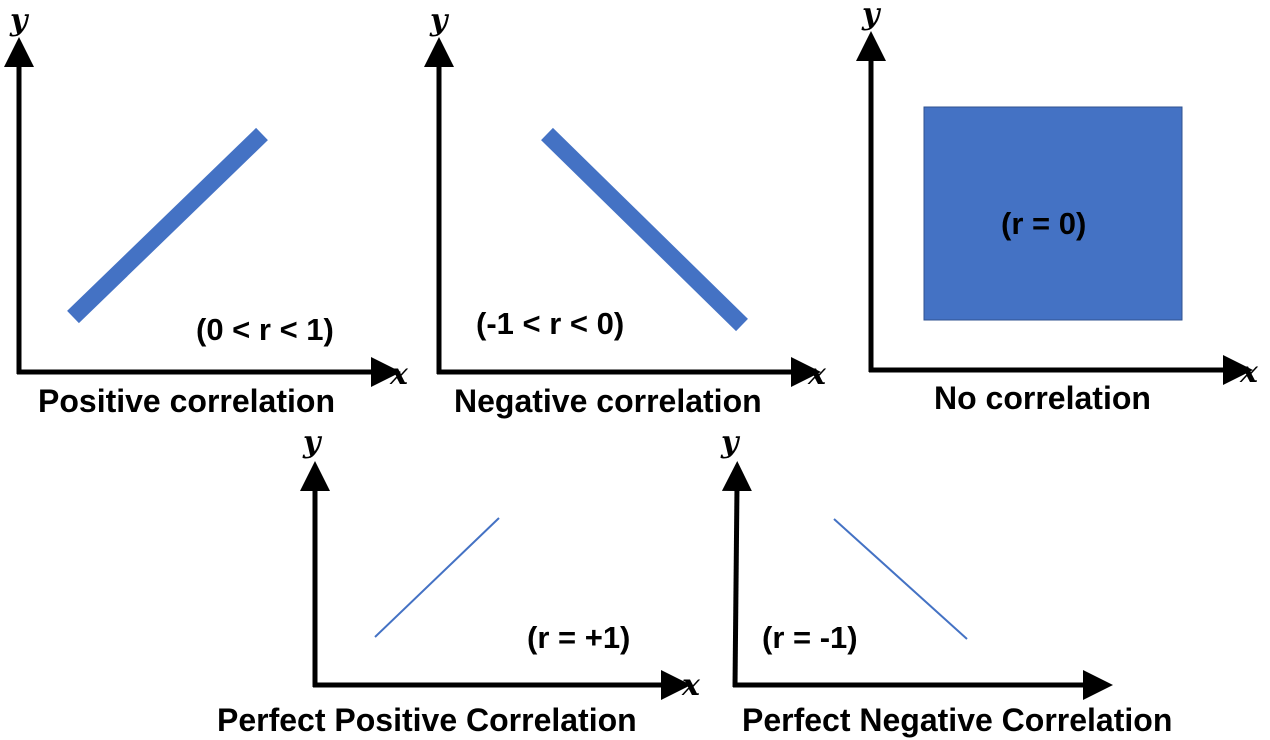 The width and height of the screenshot is (1270, 740). I want to click on panel-caption: Negative correlation, so click(608, 401).